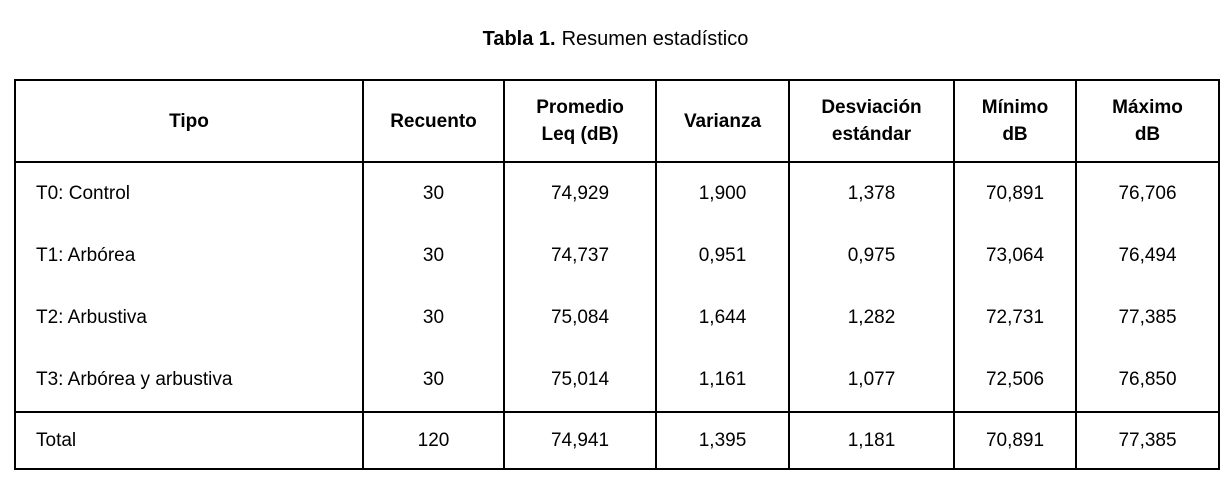  I want to click on cell-desviacion: 1,282, so click(871, 318).